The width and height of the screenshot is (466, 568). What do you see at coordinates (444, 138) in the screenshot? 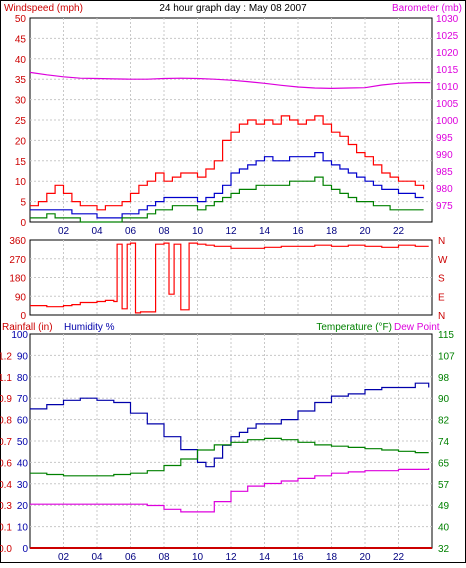
I see `barometer-tick-label: 995` at bounding box center [444, 138].